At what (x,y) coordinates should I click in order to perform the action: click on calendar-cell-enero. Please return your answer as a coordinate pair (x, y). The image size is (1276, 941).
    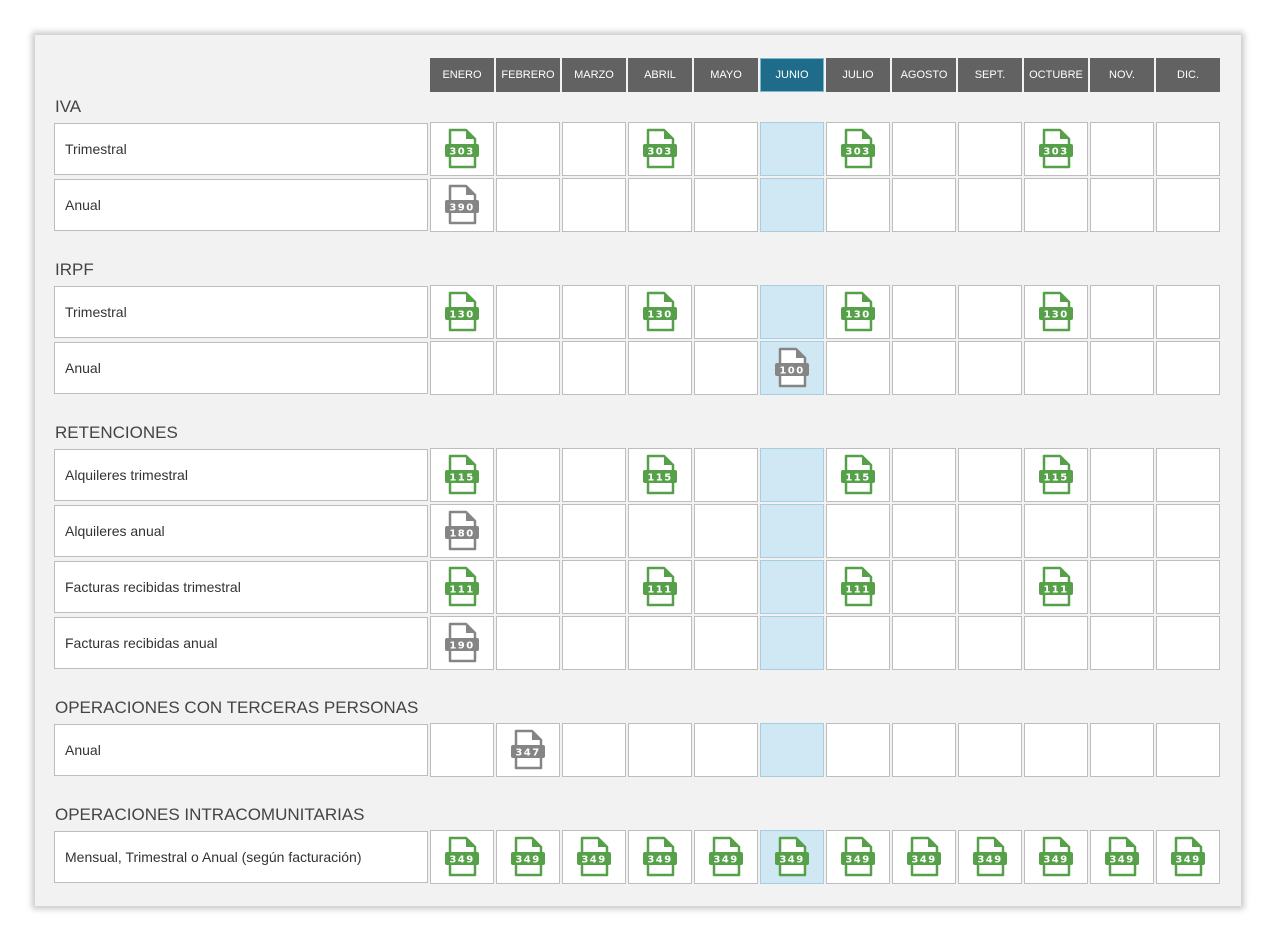
    Looking at the image, I should click on (462, 750).